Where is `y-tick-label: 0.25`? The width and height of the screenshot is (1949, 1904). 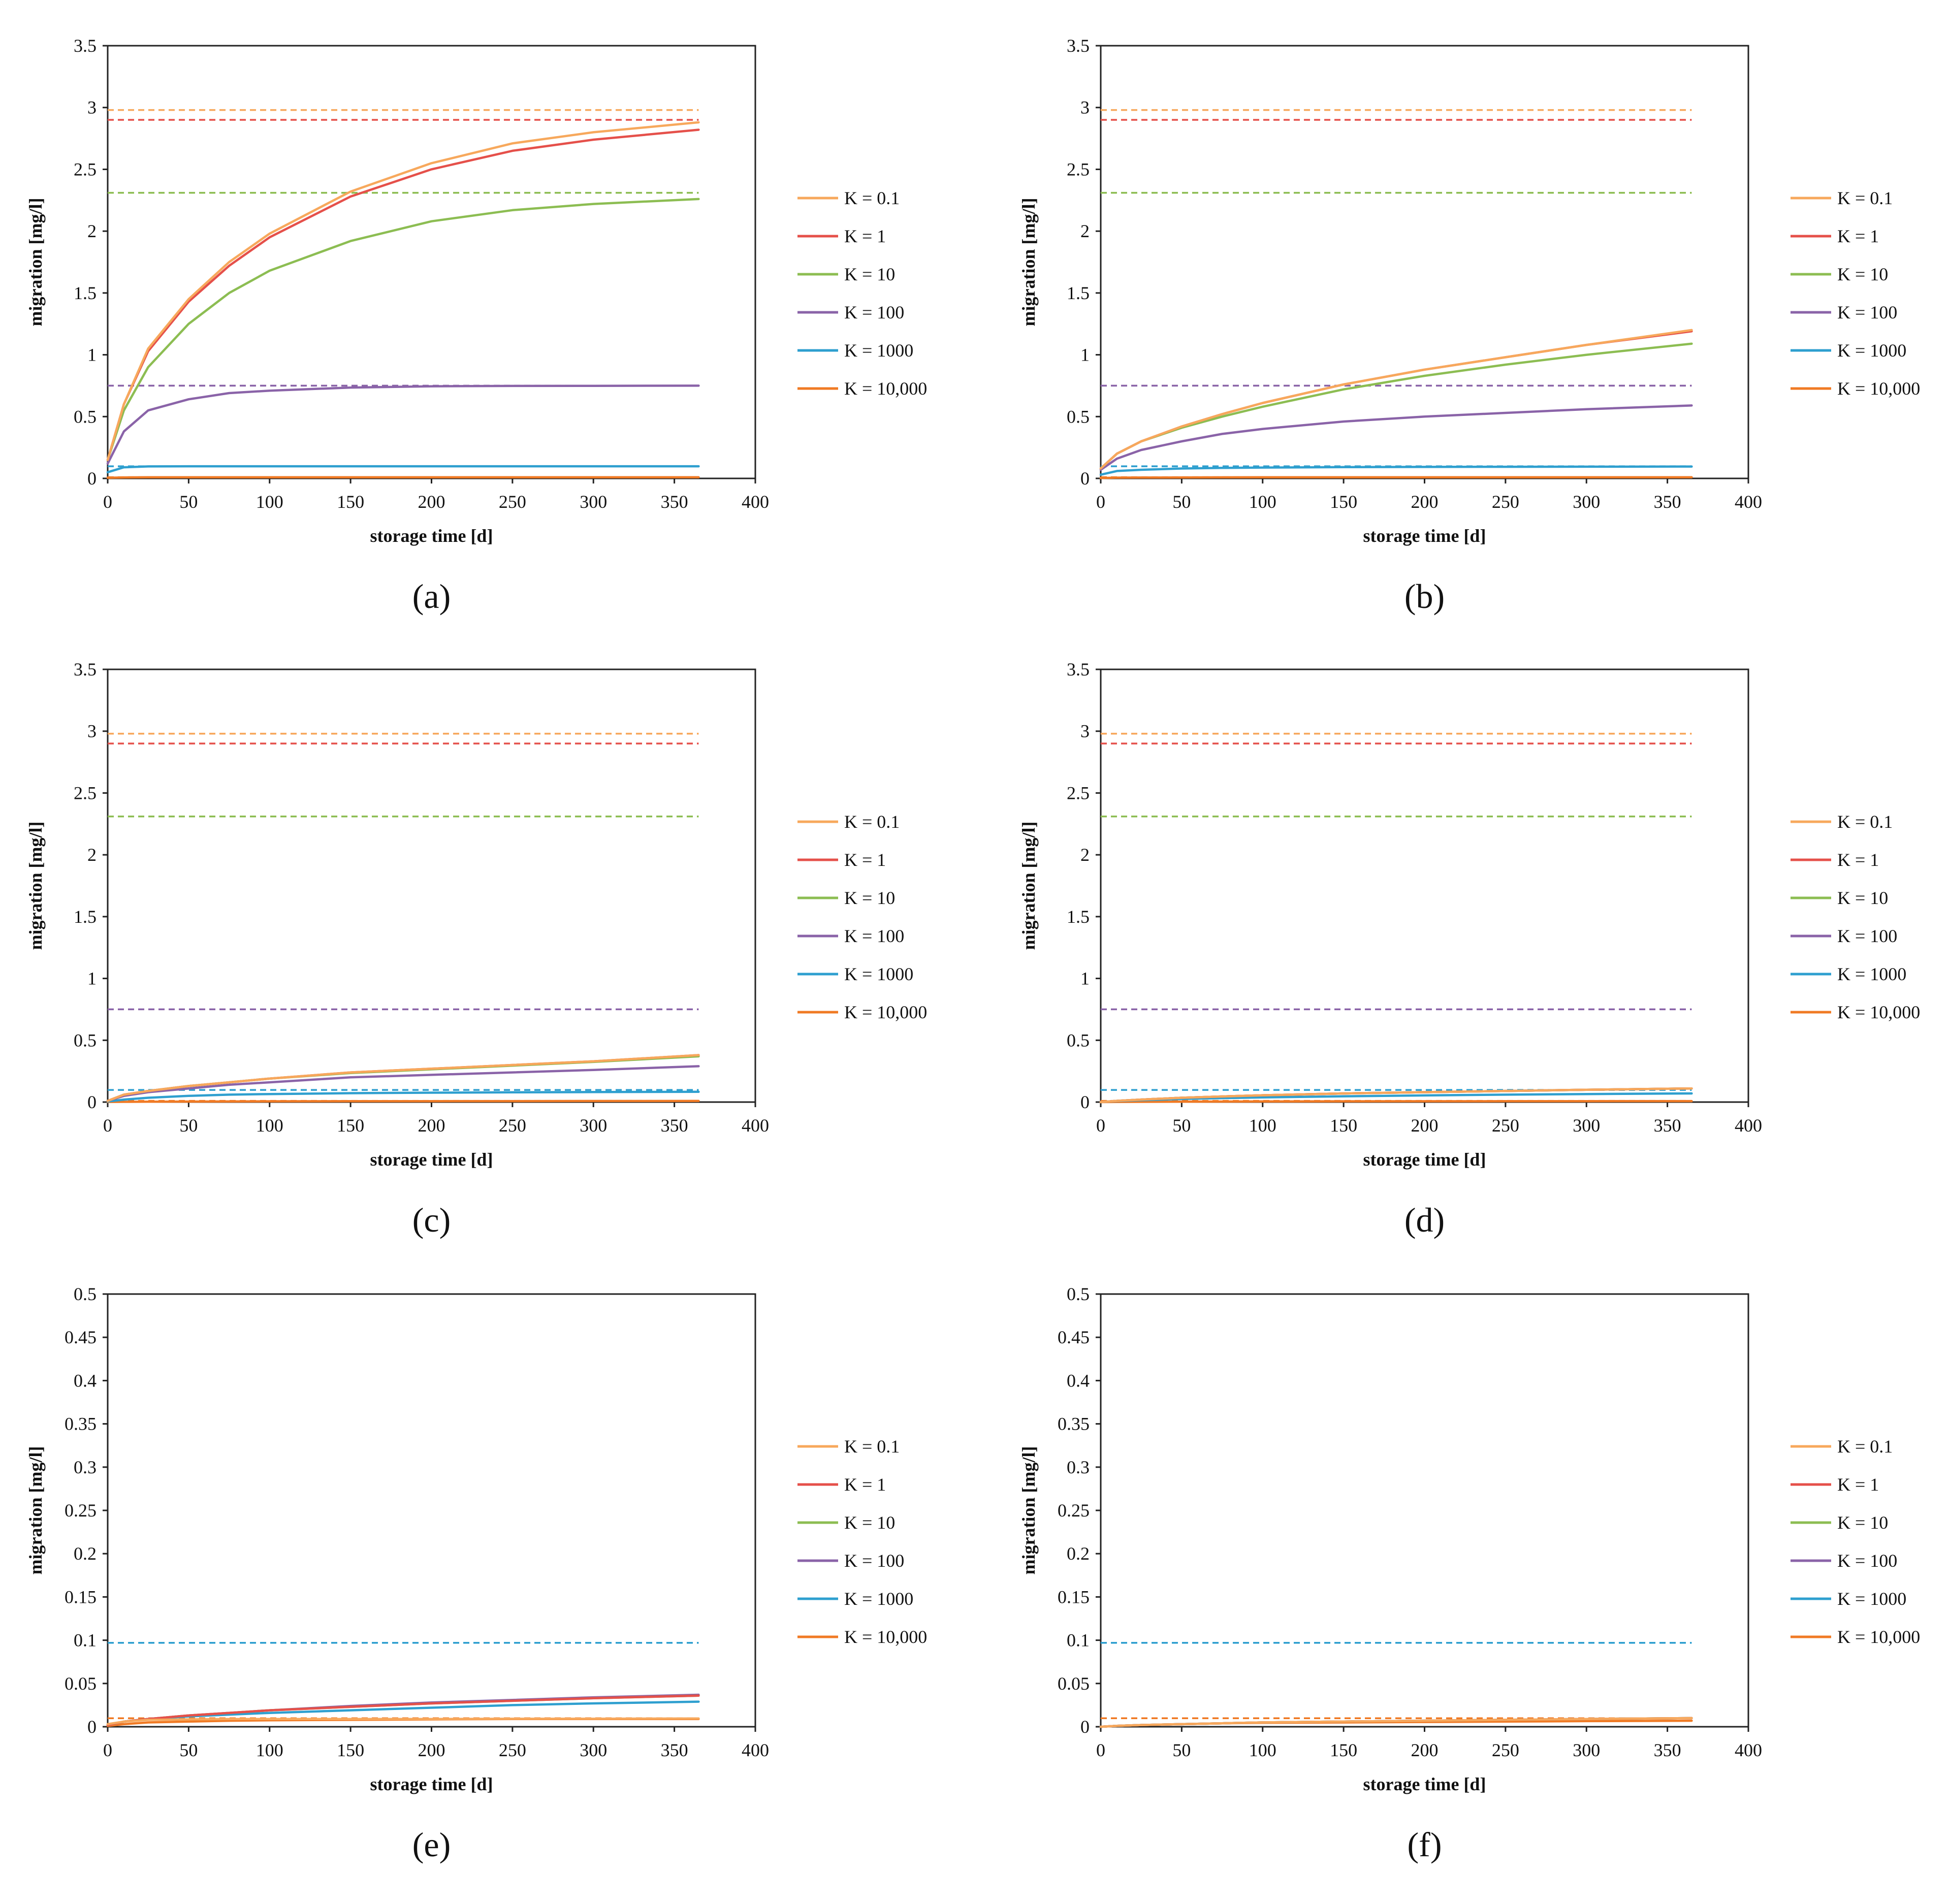
y-tick-label: 0.25 is located at coordinates (81, 1510).